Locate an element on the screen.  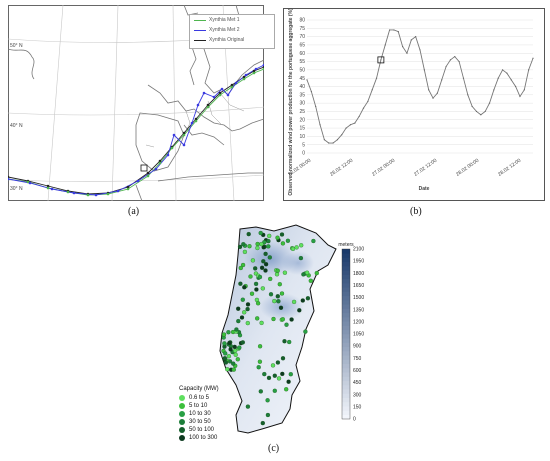
colorbar-tick-14: 2100 is located at coordinates (358, 250).